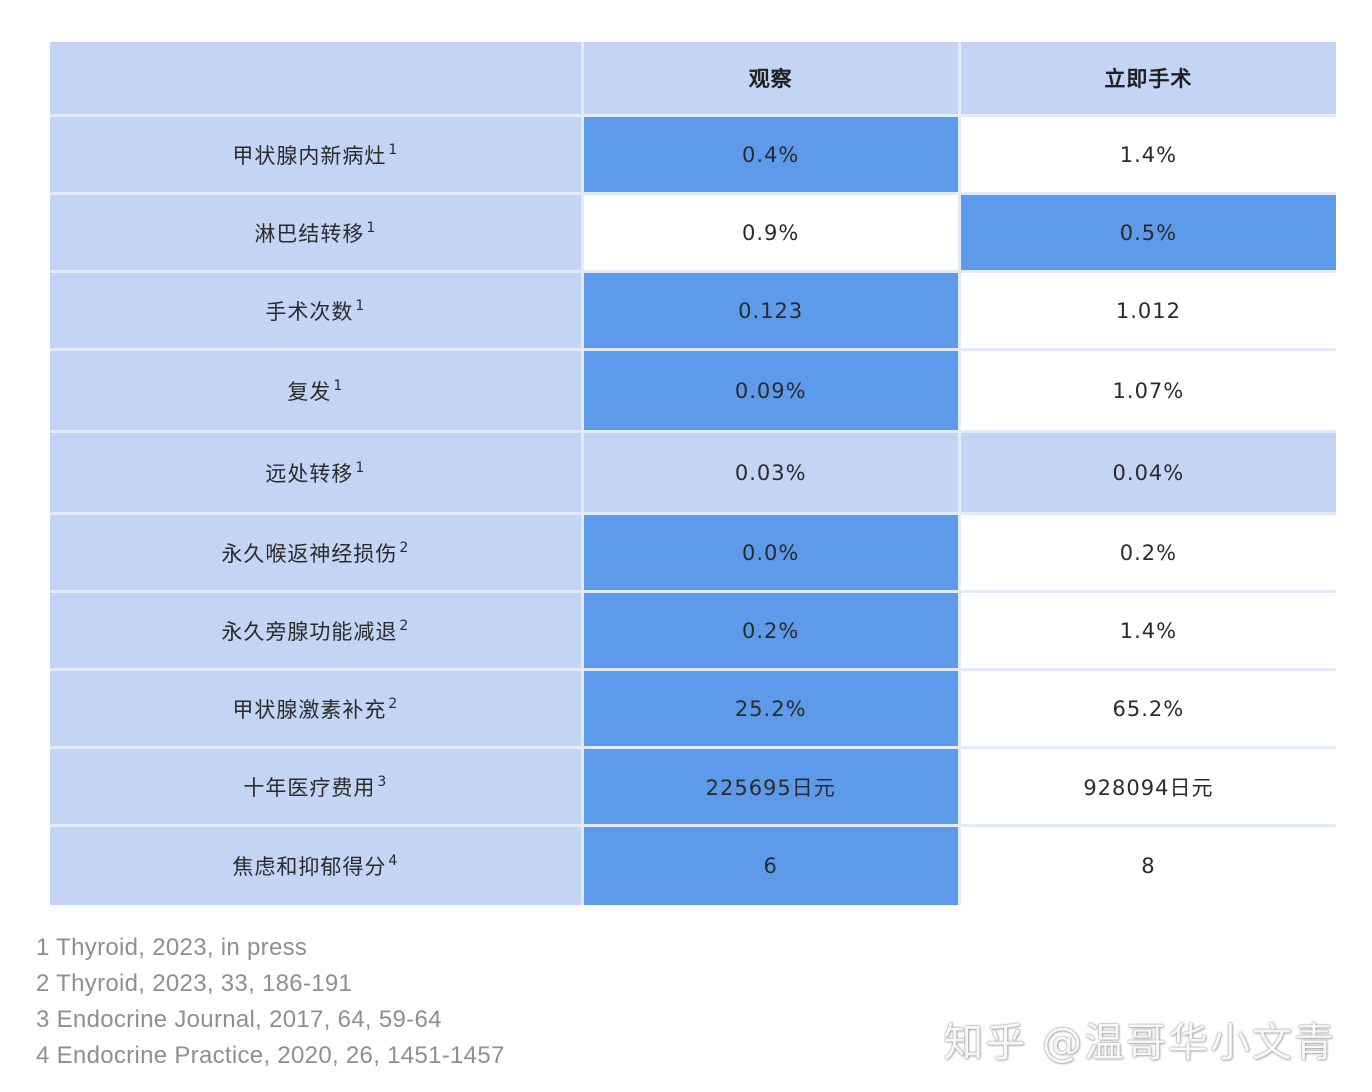  I want to click on observe-value-cell: 0.0%, so click(772, 554).